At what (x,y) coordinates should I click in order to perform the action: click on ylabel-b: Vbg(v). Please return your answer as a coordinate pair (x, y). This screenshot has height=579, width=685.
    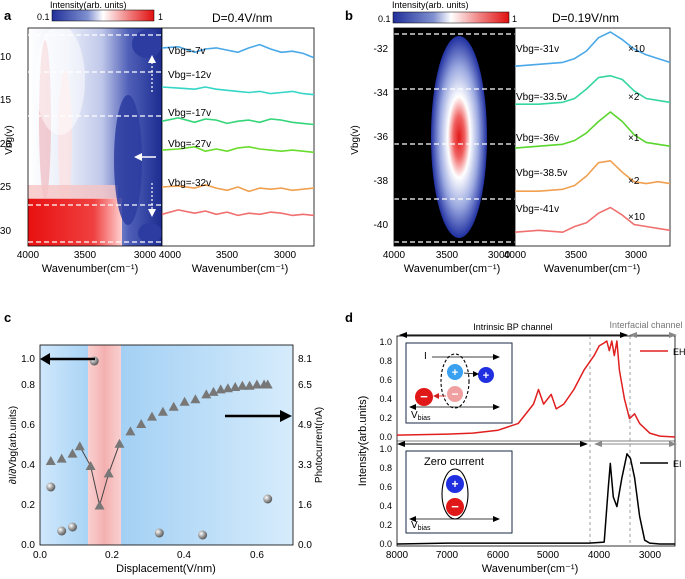
    Looking at the image, I should click on (355, 139).